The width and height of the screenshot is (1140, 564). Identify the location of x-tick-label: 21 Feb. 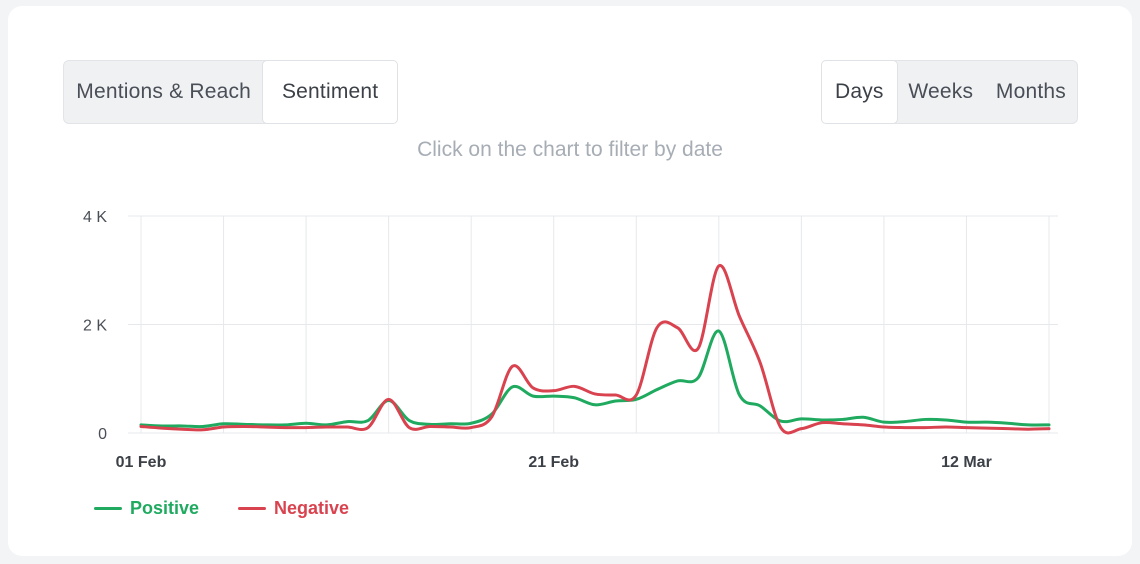
(553, 462).